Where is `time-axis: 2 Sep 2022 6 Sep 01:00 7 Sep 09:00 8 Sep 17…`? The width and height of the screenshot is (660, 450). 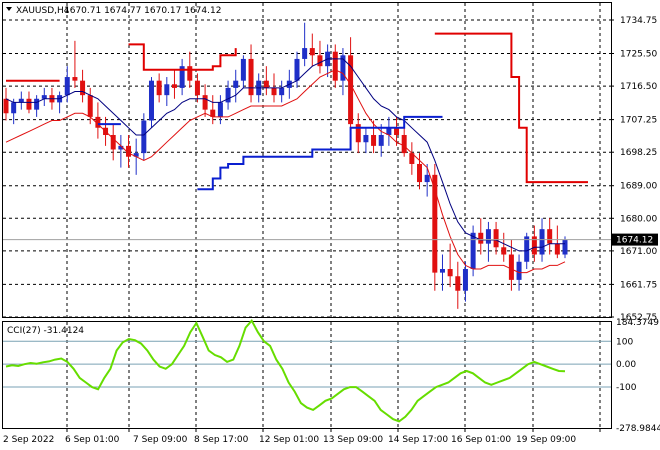
time-axis: 2 Sep 2022 6 Sep 01:00 7 Sep 09:00 8 Sep 17… is located at coordinates (302, 436).